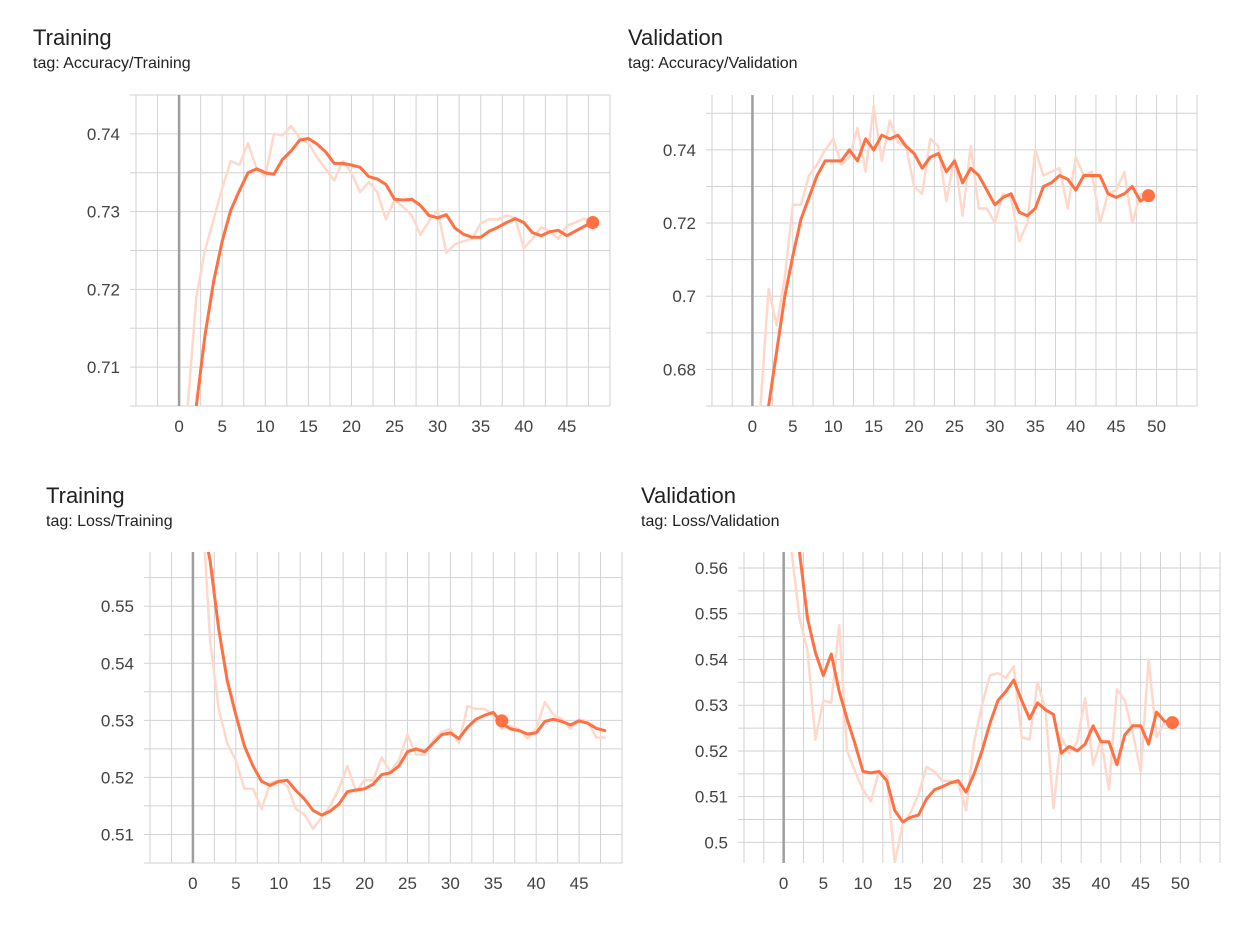 The image size is (1256, 949). What do you see at coordinates (112, 63) in the screenshot?
I see `chart-tag: tag: Accuracy/Training` at bounding box center [112, 63].